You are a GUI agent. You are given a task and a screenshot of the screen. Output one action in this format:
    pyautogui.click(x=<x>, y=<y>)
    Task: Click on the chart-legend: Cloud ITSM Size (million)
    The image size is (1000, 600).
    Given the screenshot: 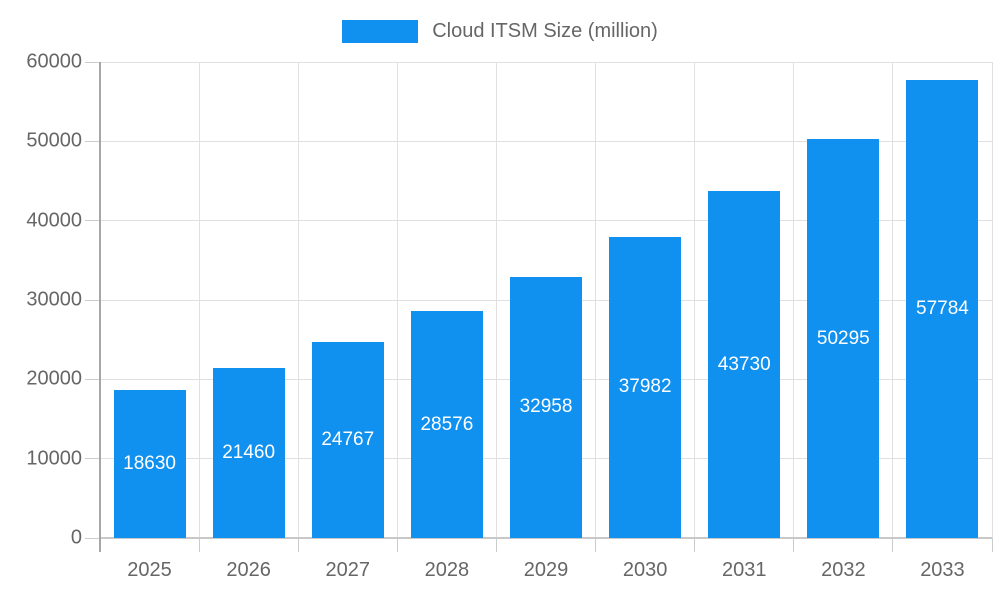 What is the action you would take?
    pyautogui.click(x=500, y=31)
    